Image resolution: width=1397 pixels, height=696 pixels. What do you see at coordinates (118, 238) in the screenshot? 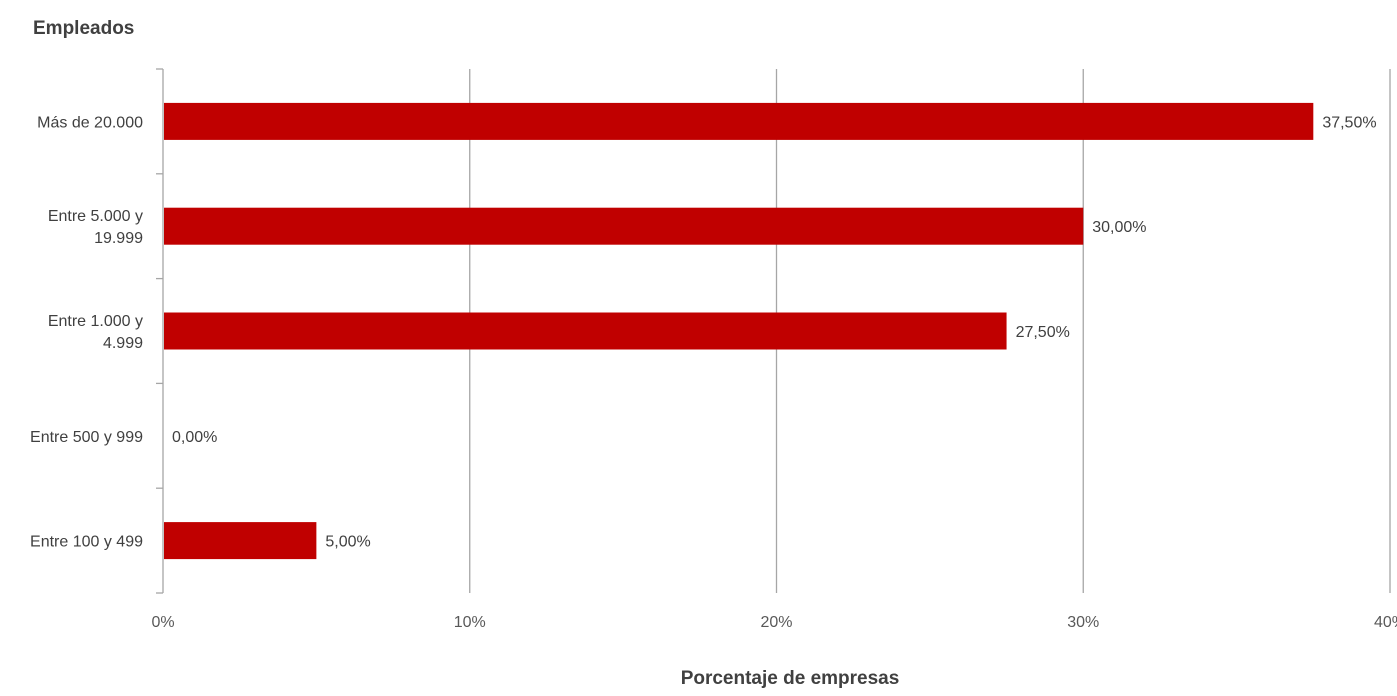
I see `category-label: 19.999` at bounding box center [118, 238].